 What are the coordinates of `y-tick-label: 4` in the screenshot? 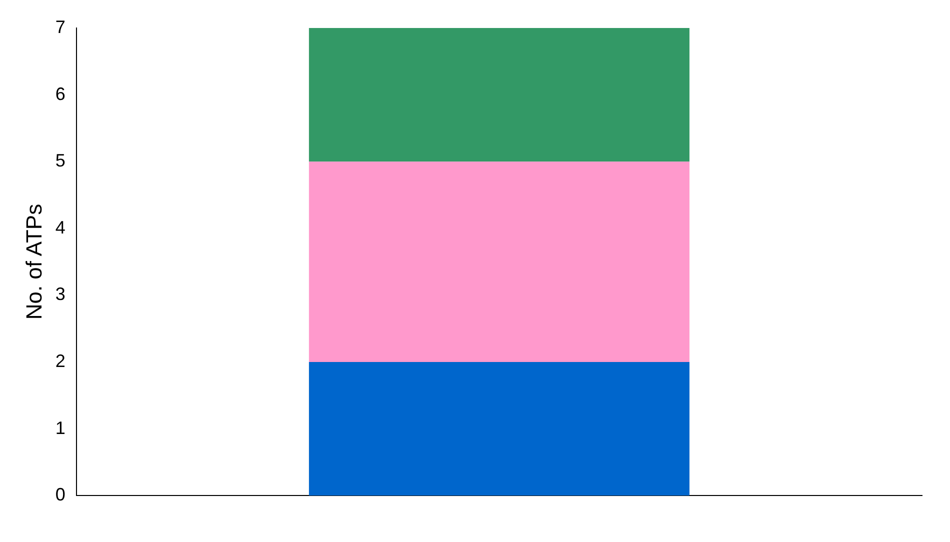 It's located at (60, 227).